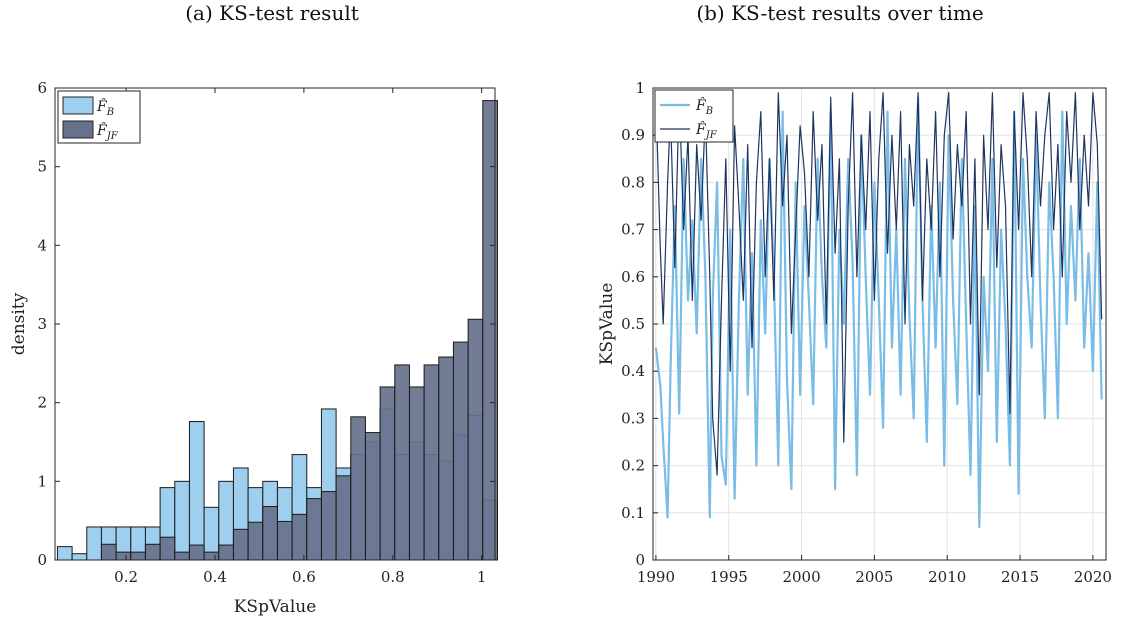 This screenshot has width=1121, height=621. What do you see at coordinates (42, 560) in the screenshot?
I see `histogram-y-tick-label: 0` at bounding box center [42, 560].